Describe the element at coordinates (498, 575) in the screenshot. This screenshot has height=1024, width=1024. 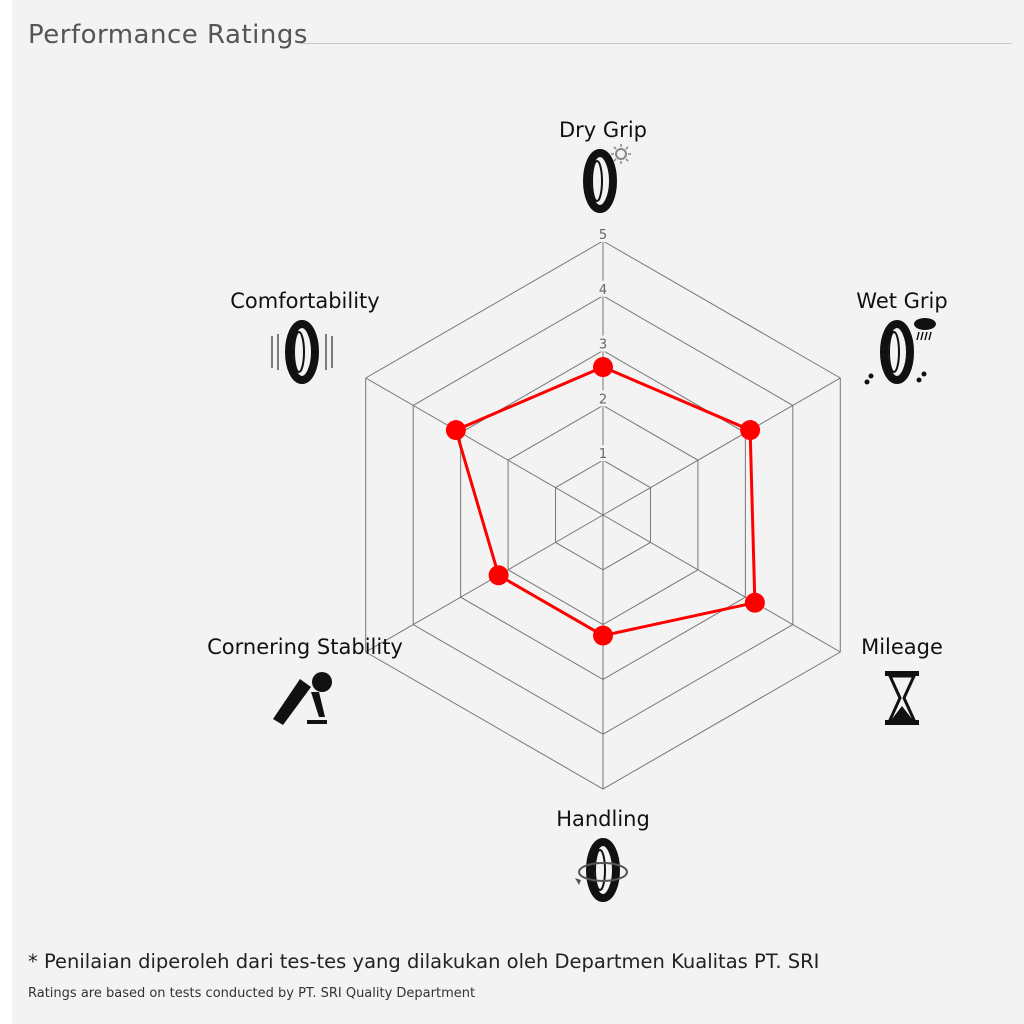
I see `data-point-cornering-stability` at that location.